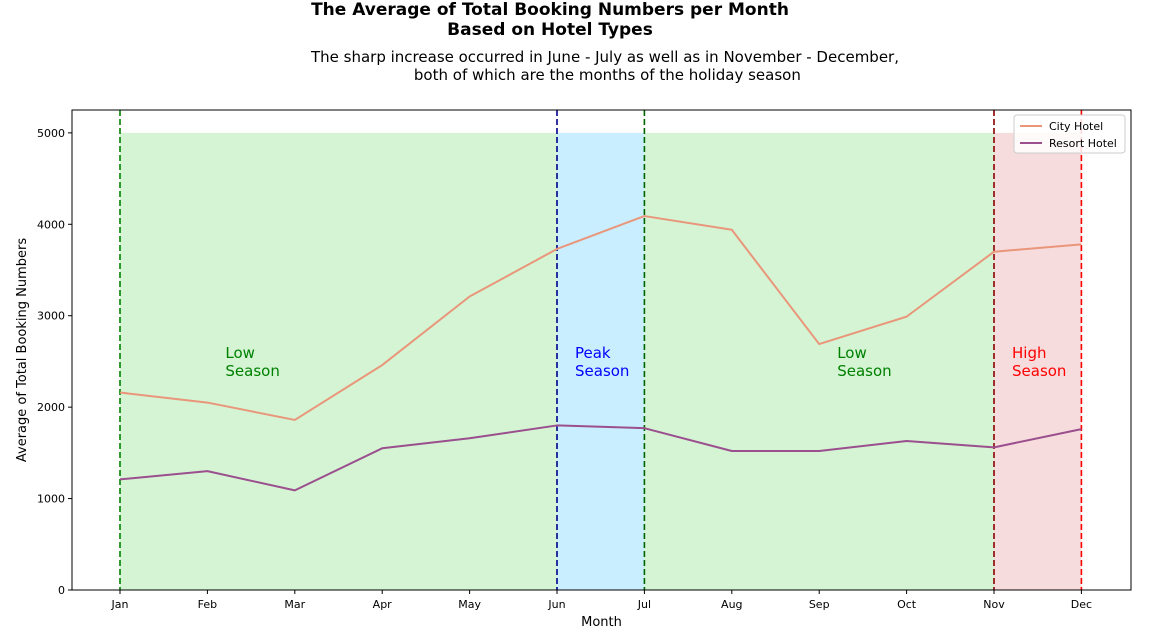  What do you see at coordinates (907, 604) in the screenshot?
I see `x-tick-label-oct: Oct` at bounding box center [907, 604].